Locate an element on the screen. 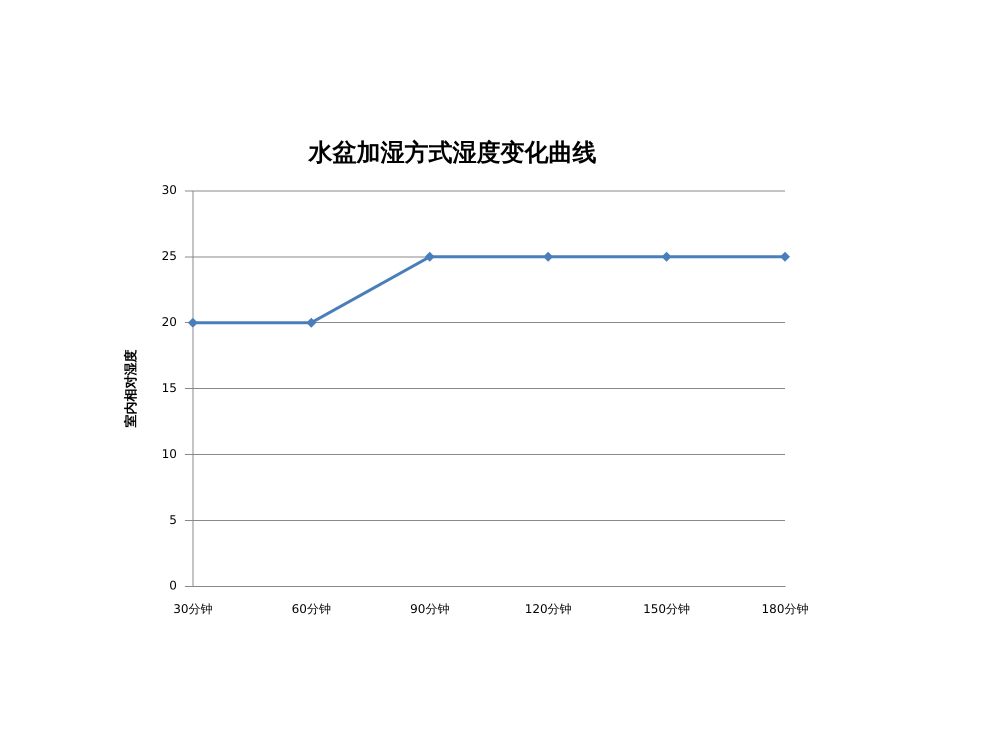 Image resolution: width=1000 pixels, height=750 pixels. y-tick-label: 5 is located at coordinates (173, 519).